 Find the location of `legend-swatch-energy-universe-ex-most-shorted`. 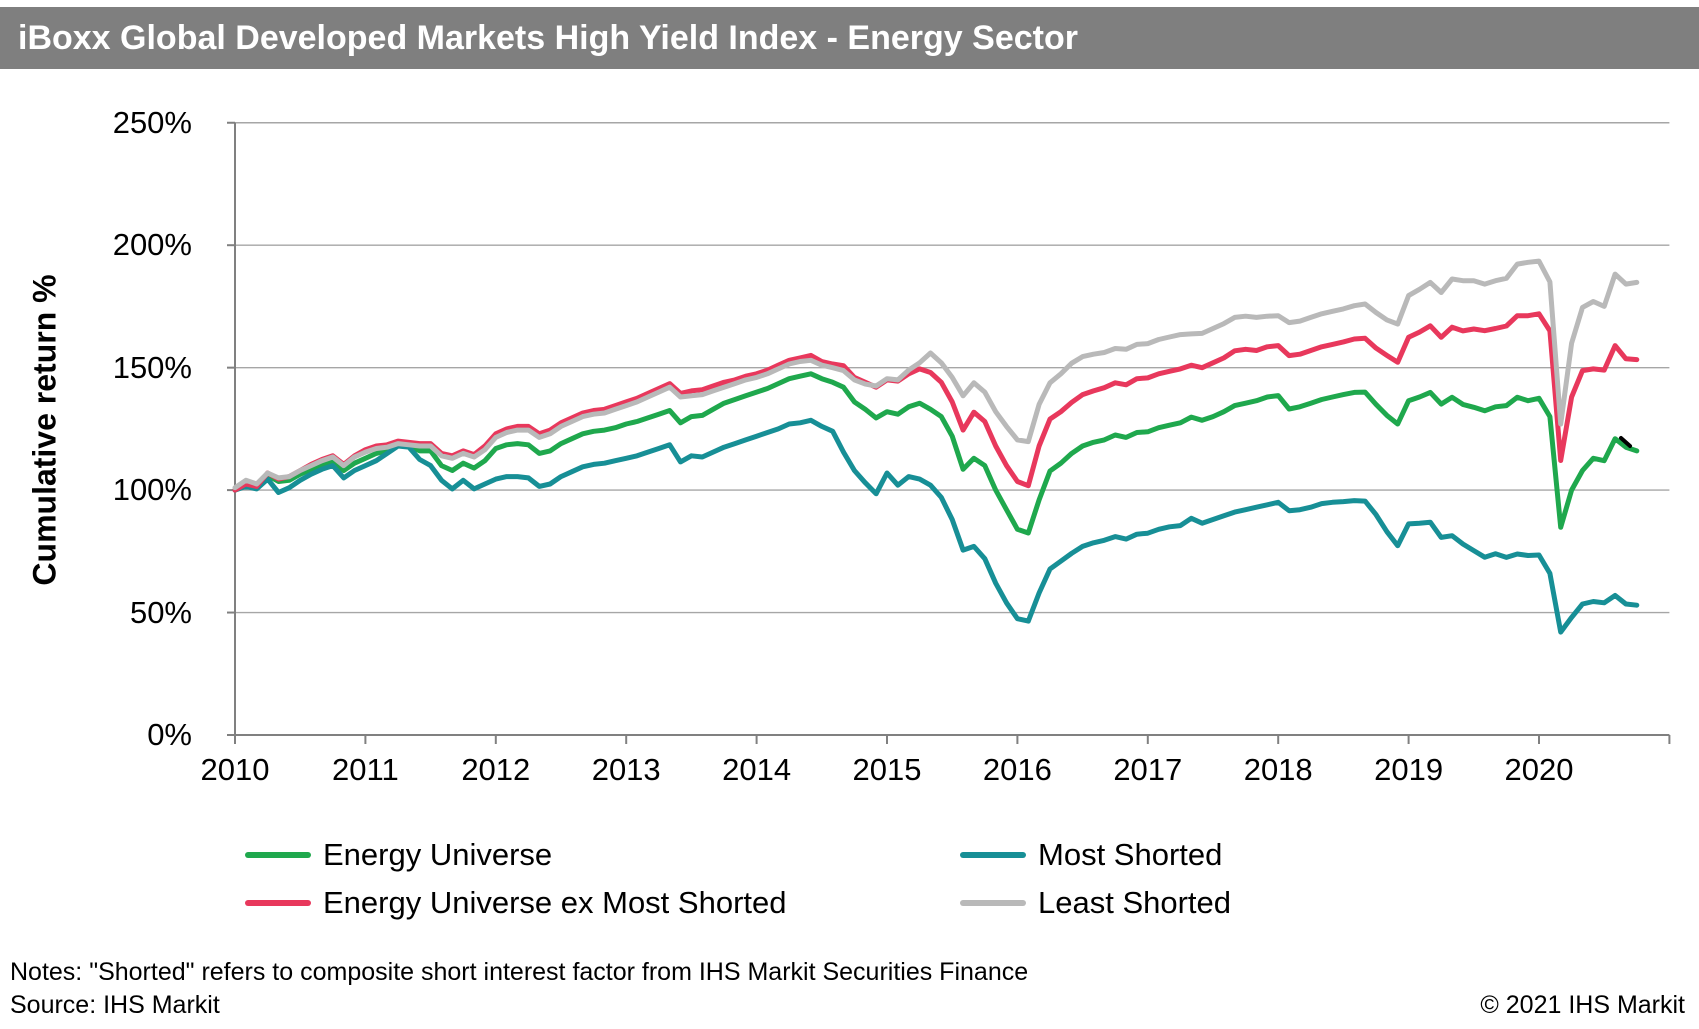

legend-swatch-energy-universe-ex-most-shorted is located at coordinates (278, 903).